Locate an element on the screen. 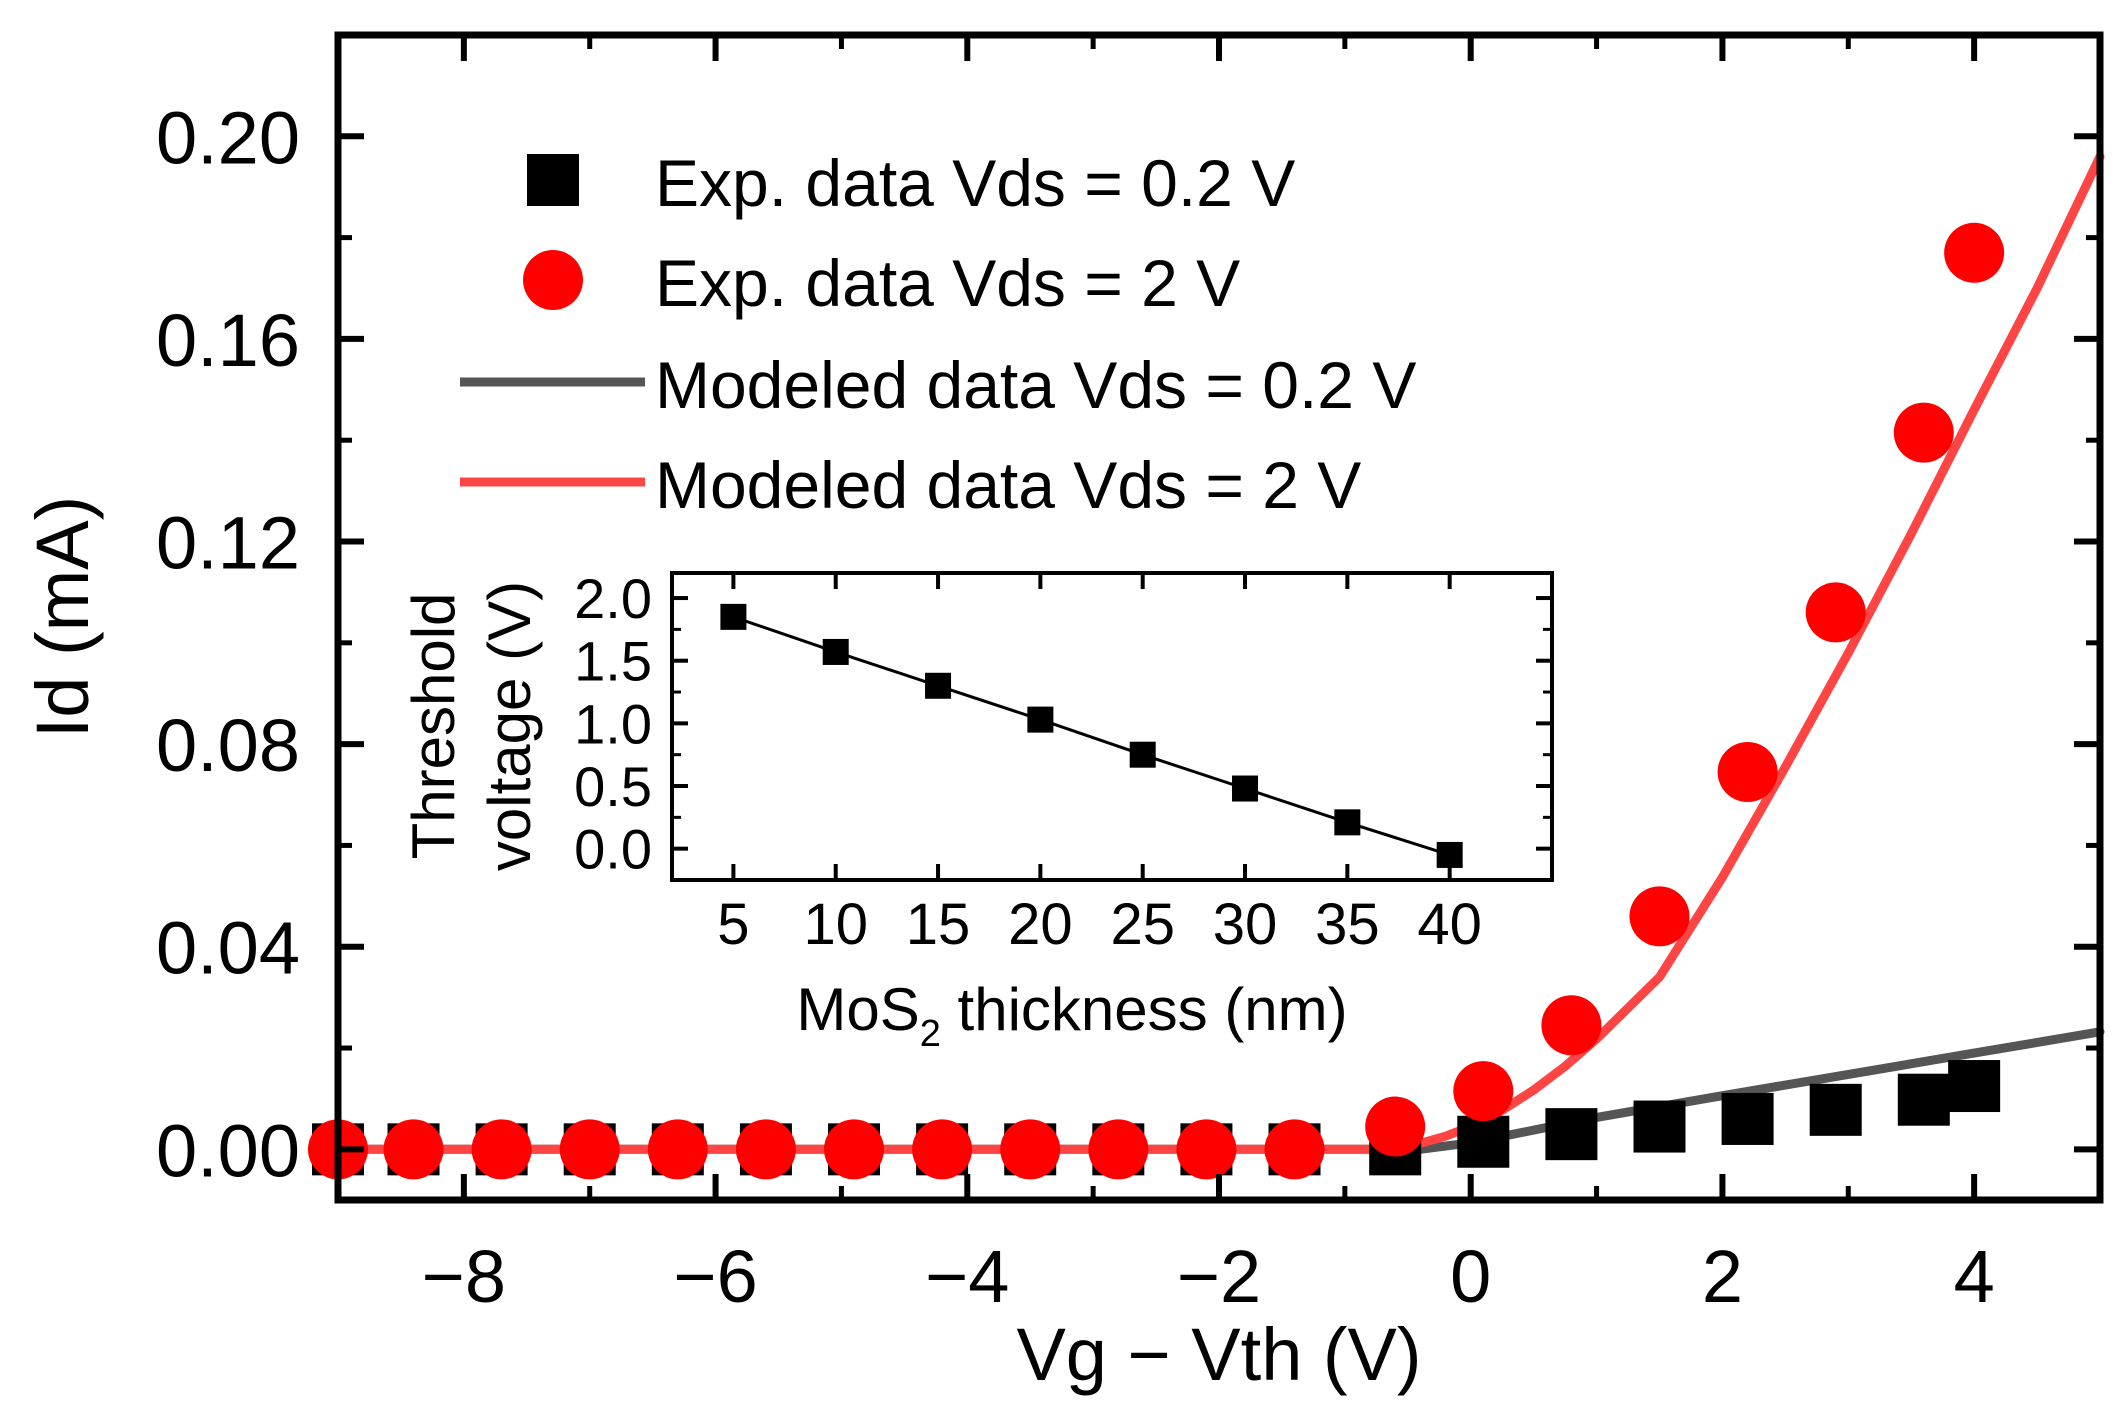 The image size is (2124, 1419). inset-y-tick-label: 1.5 is located at coordinates (613, 661).